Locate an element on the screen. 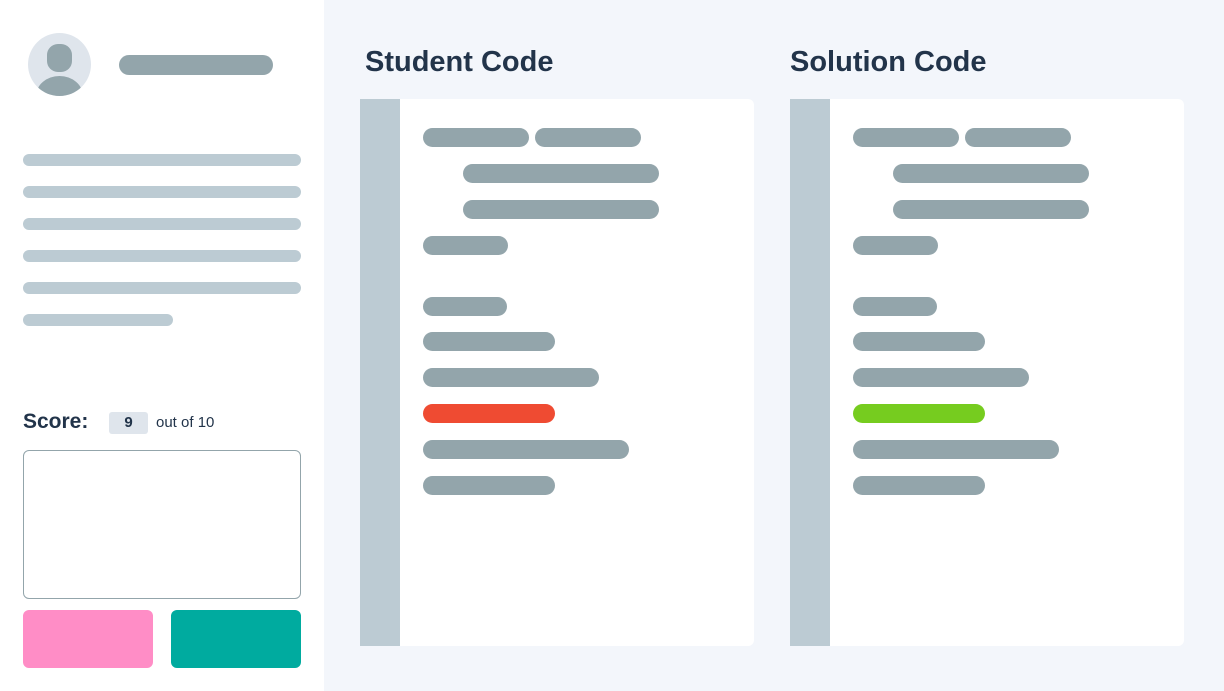  score-input: 9 is located at coordinates (128, 423).